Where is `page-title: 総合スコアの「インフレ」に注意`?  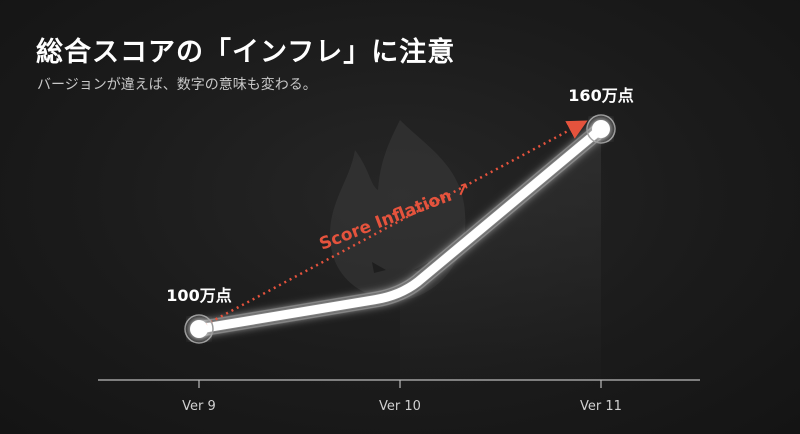 page-title: 総合スコアの「インフレ」に注意 is located at coordinates (246, 52).